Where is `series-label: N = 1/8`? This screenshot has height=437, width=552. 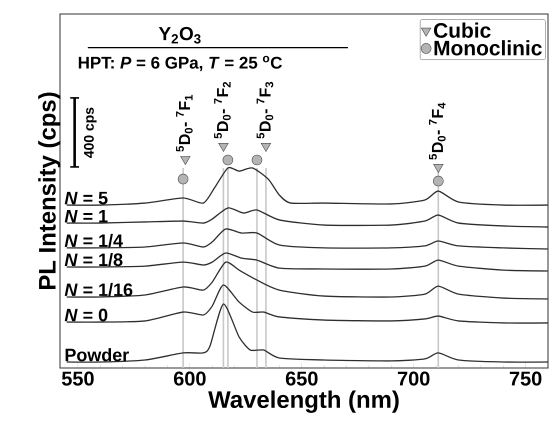
series-label: N = 1/8 is located at coordinates (93, 259).